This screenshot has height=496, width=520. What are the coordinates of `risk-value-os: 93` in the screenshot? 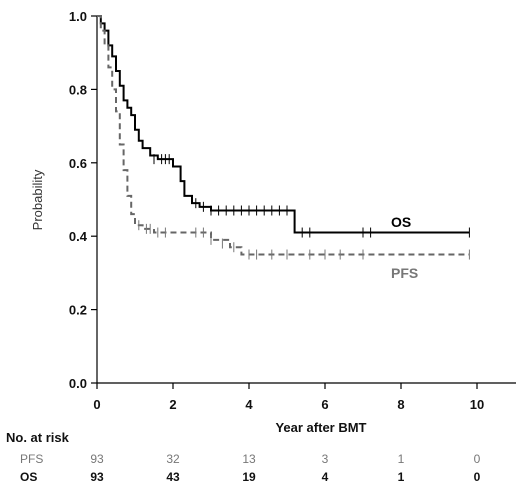 It's located at (97, 477).